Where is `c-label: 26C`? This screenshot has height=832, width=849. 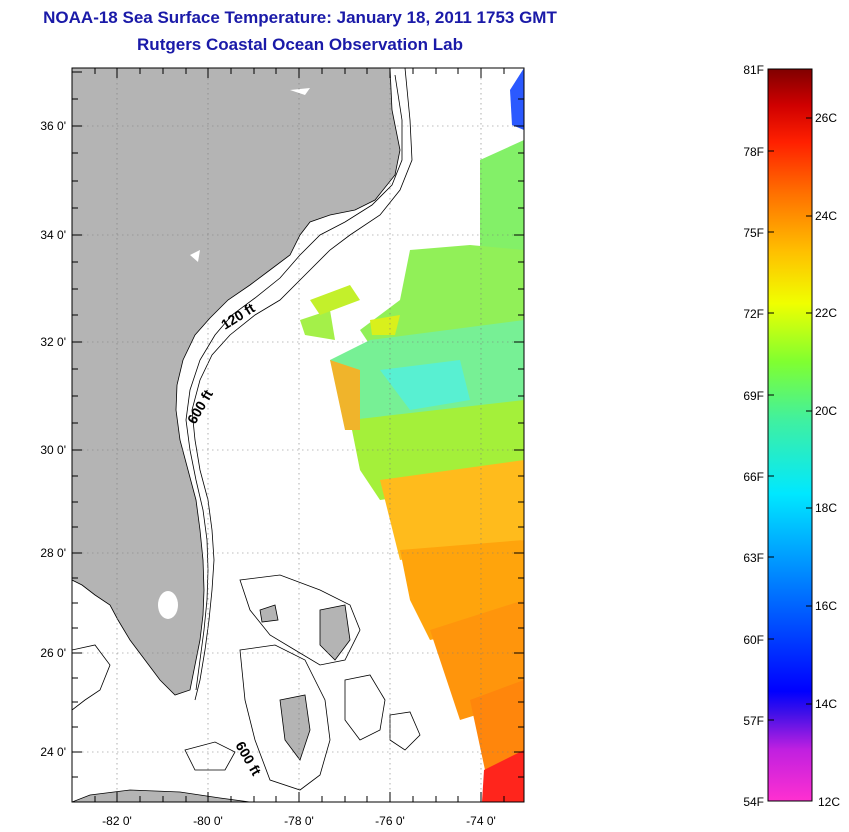 c-label: 26C is located at coordinates (826, 118).